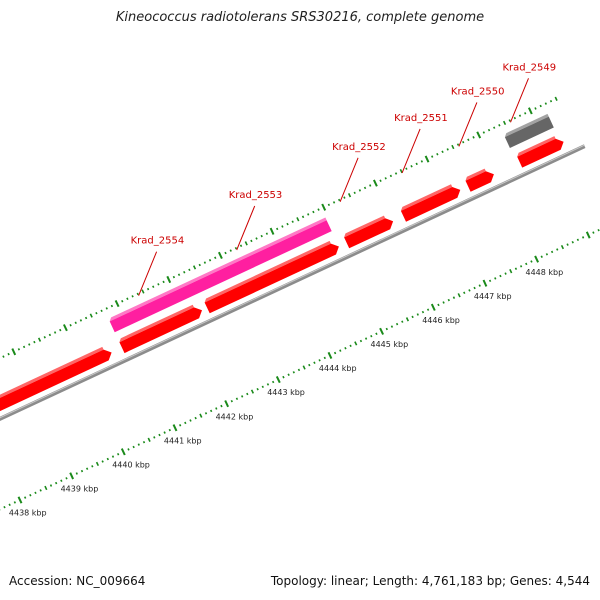  Describe the element at coordinates (256, 195) in the screenshot. I see `gene-label: Krad_2553` at that location.